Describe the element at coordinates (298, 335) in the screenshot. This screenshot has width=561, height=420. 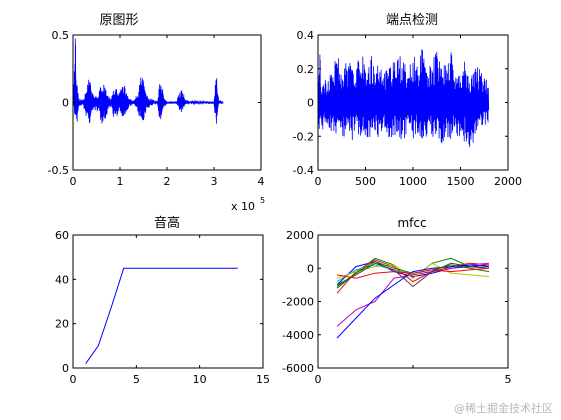
I see `y-tick-label: -4000` at that location.